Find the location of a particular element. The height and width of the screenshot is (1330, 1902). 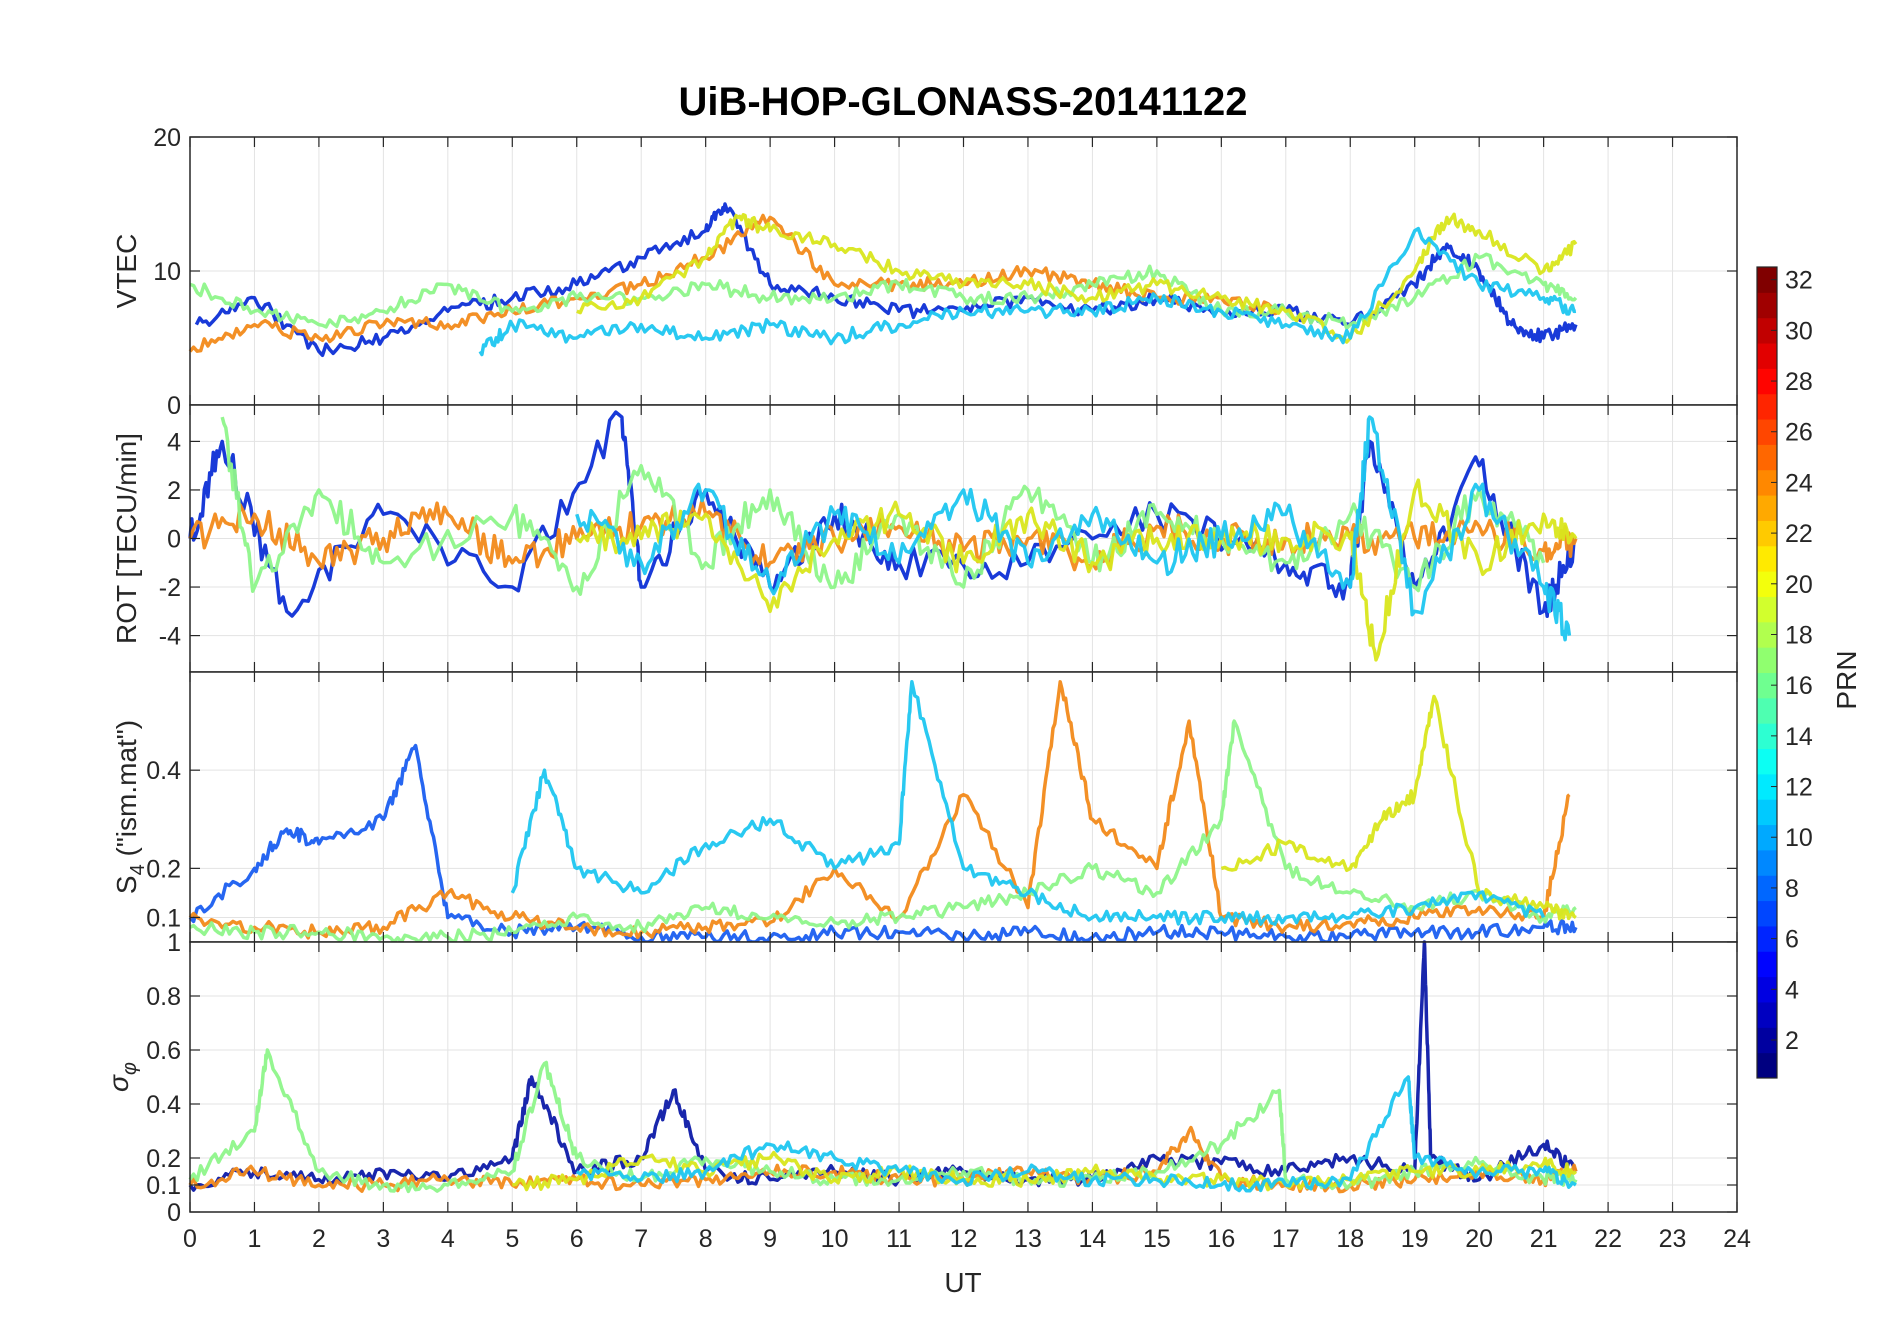

colorbar-tick-label: 12 is located at coordinates (1799, 788).